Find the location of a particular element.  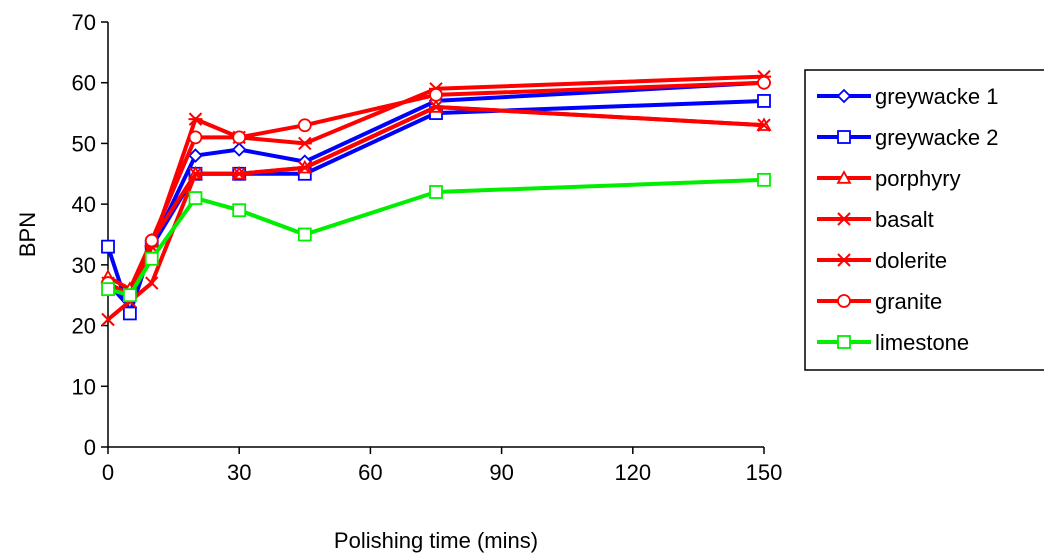

x-tick-label: 90 is located at coordinates (501, 472).